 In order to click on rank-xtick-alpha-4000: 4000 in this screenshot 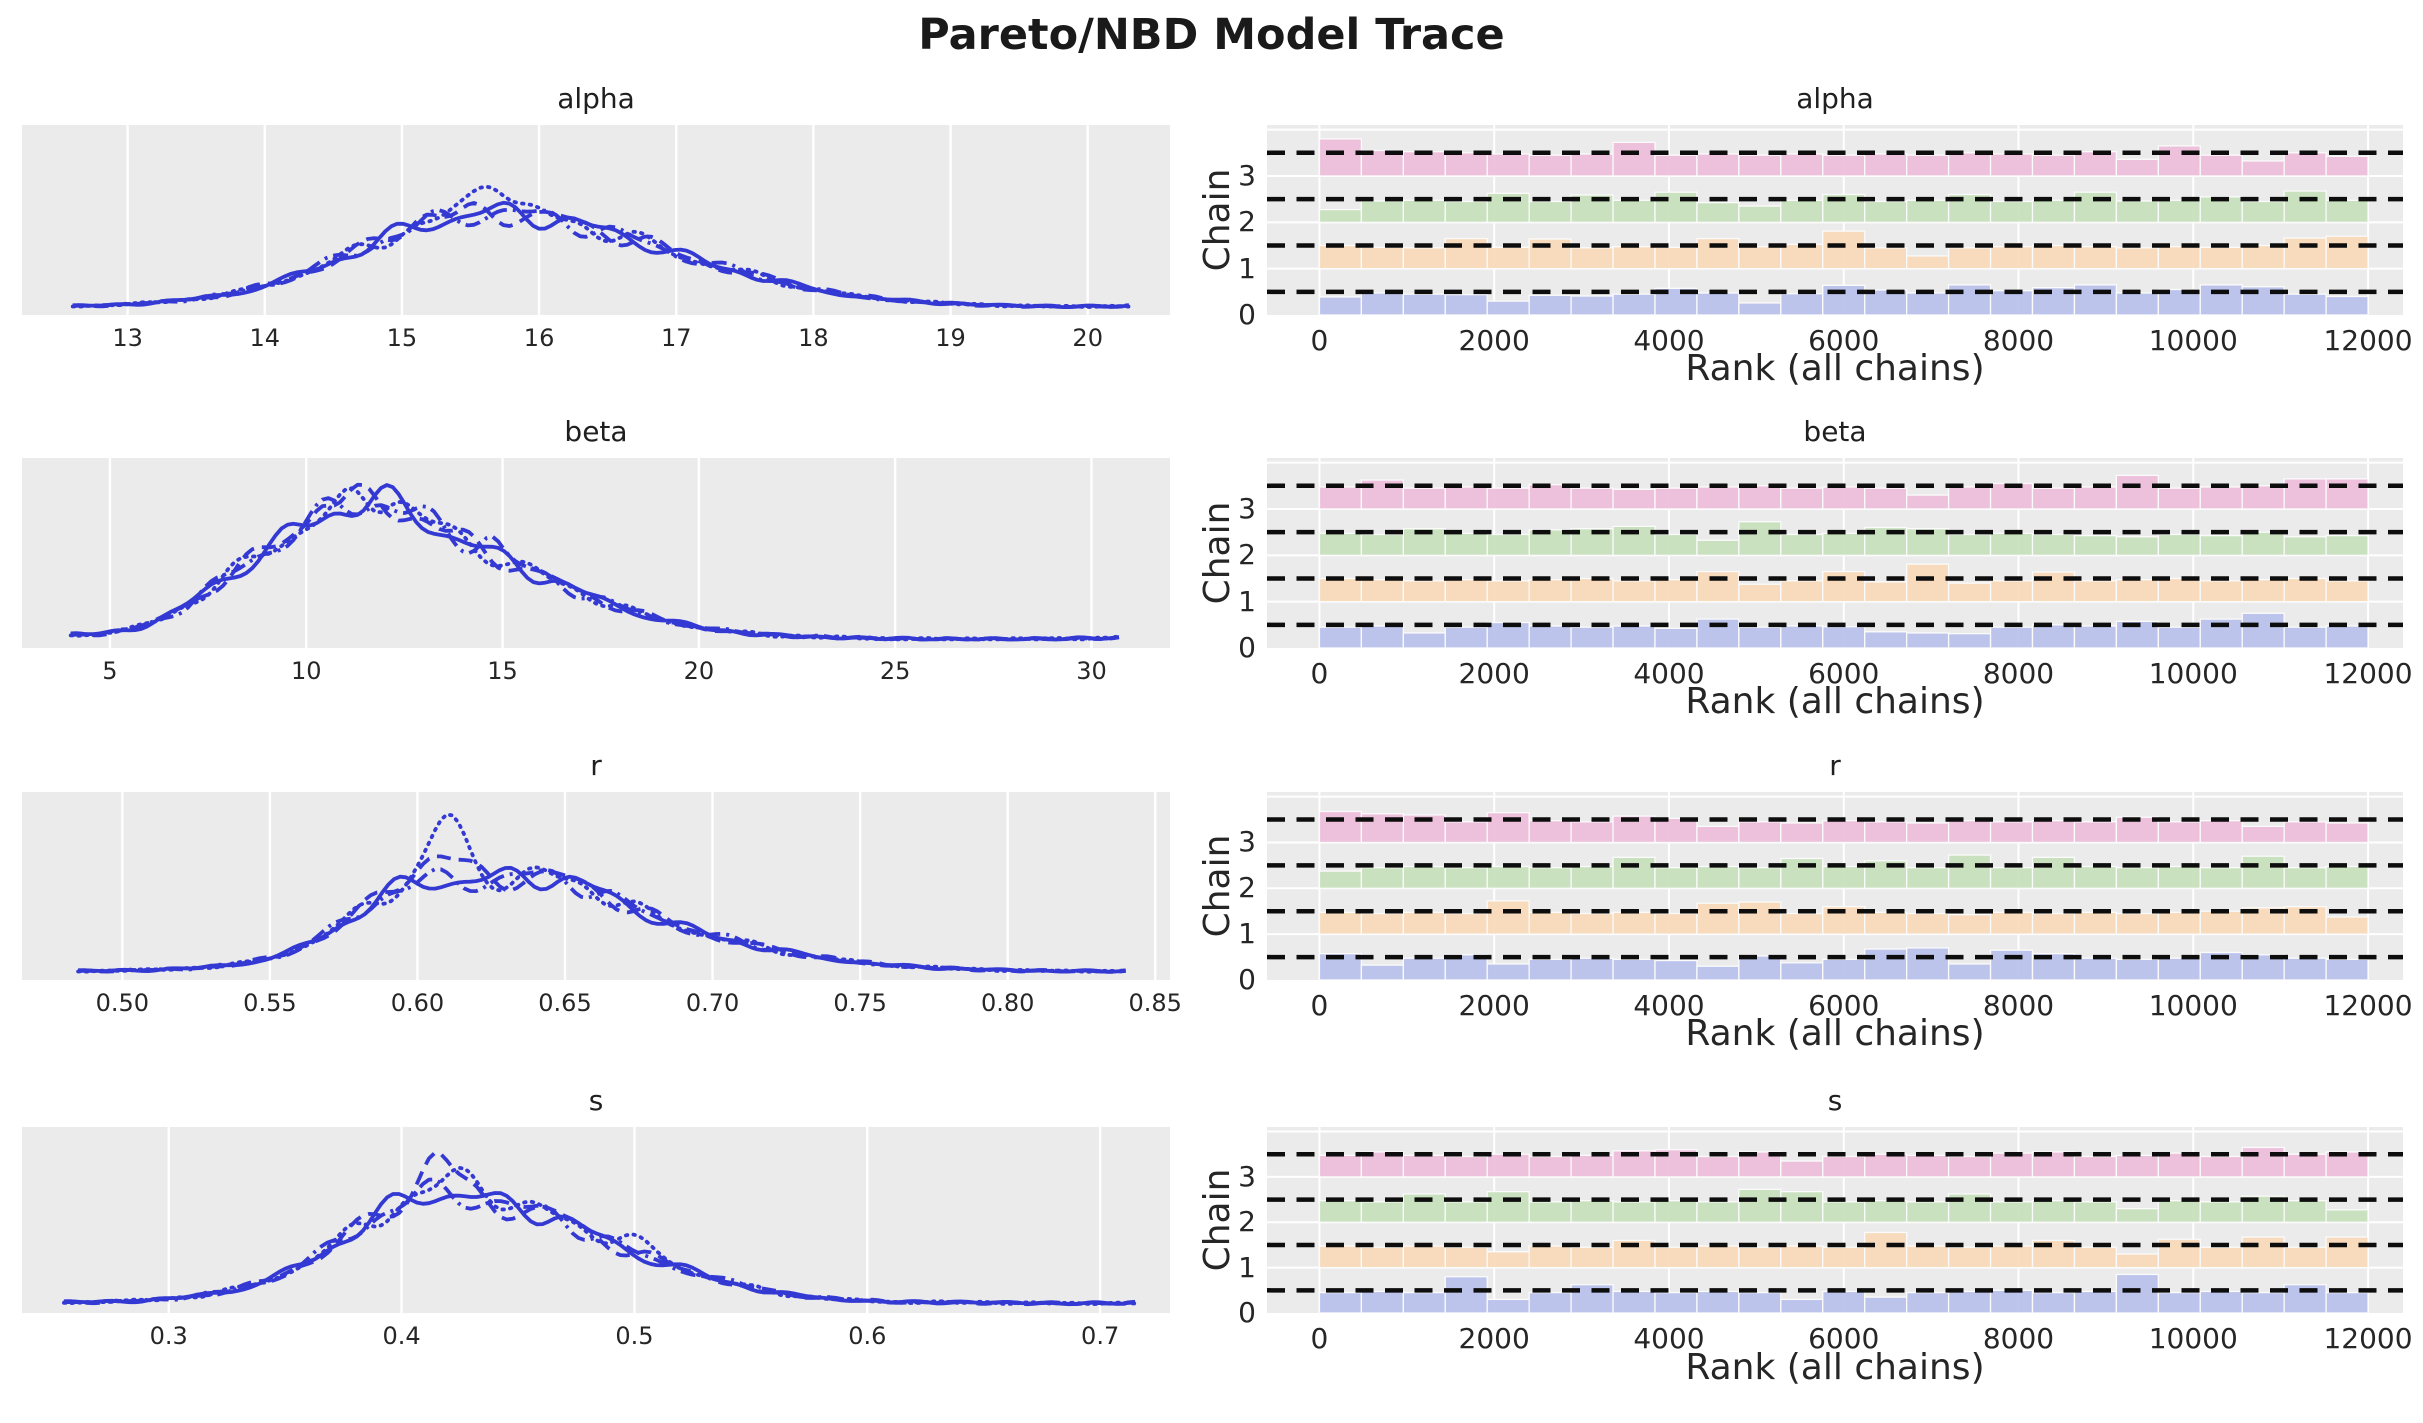, I will do `click(1669, 340)`.